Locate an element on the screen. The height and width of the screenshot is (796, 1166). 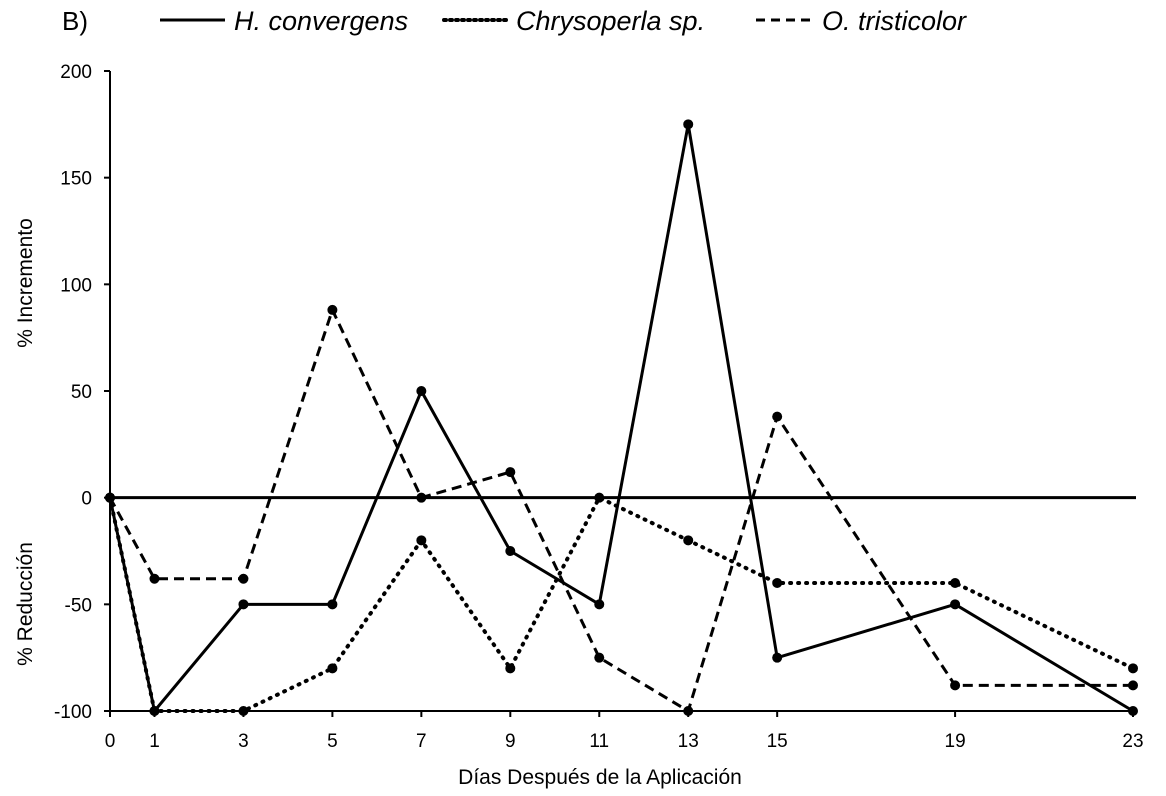
x-tick-label: 9 is located at coordinates (510, 741).